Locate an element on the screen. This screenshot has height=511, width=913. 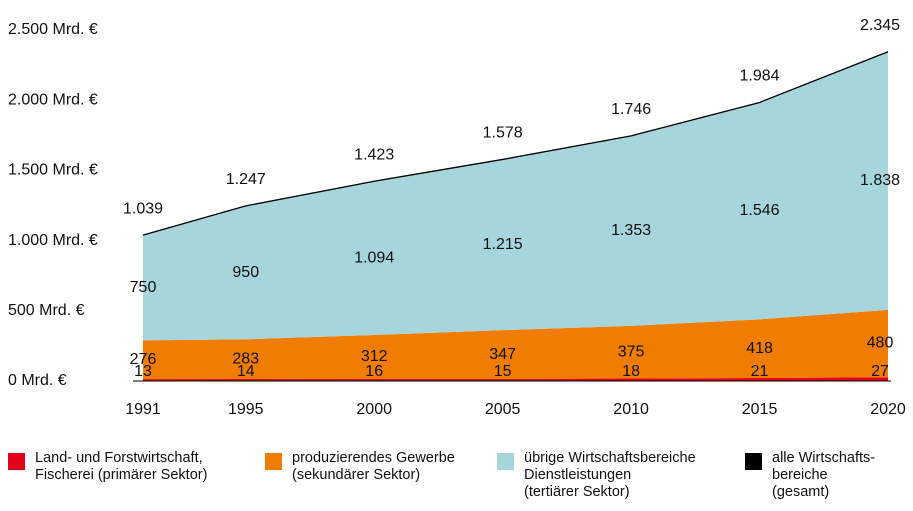
x-tick-label: 2010 is located at coordinates (631, 409).